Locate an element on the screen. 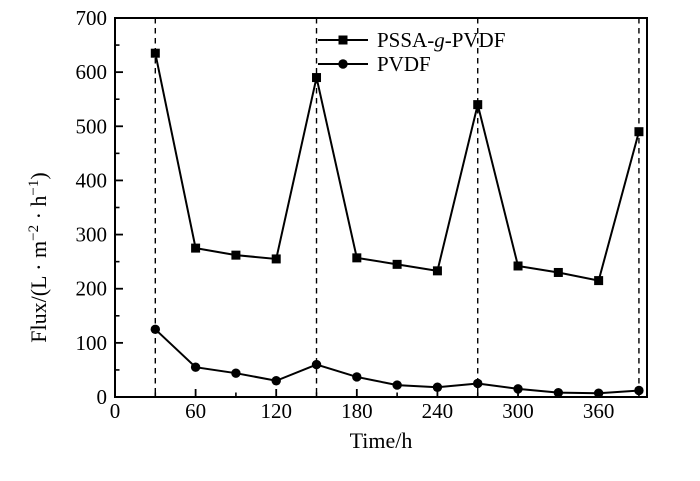  legend-marker-circle is located at coordinates (343, 64).